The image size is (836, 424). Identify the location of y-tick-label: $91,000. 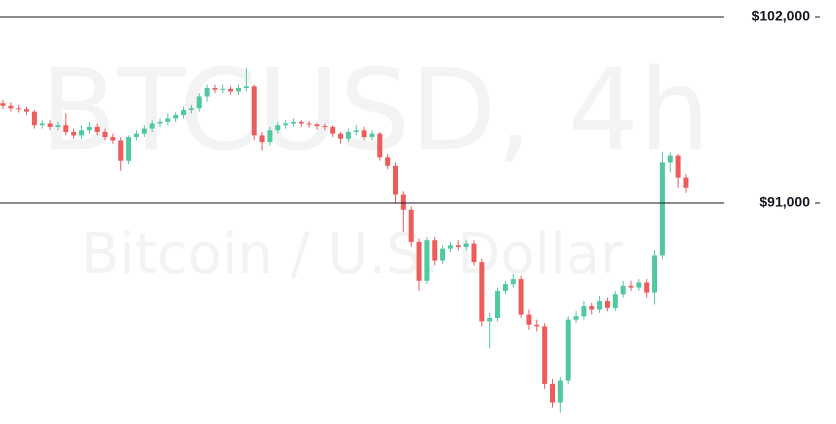
(784, 202).